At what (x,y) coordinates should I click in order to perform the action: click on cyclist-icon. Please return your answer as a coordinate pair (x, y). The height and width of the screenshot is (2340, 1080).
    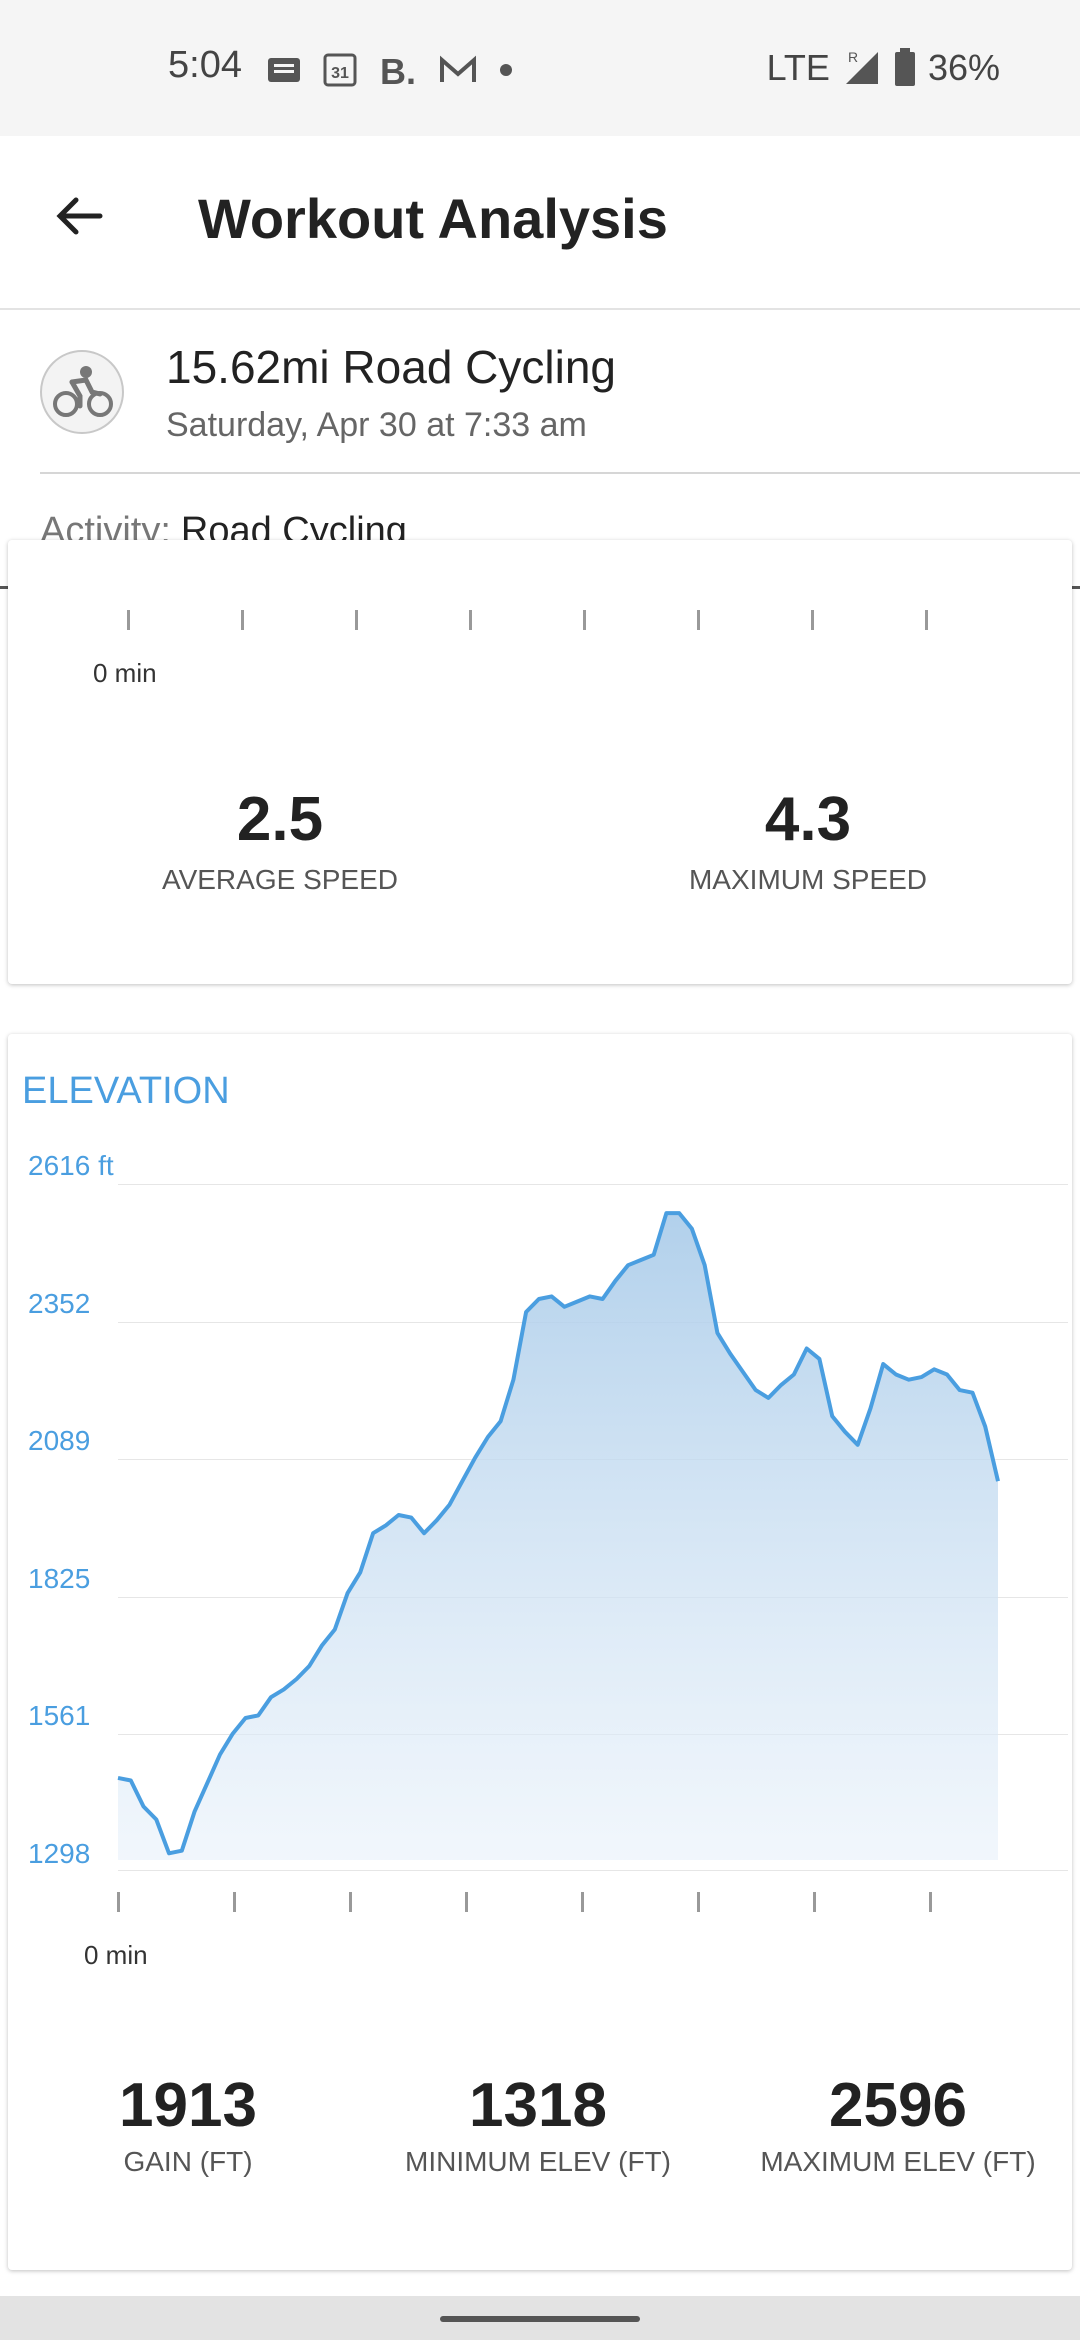
    Looking at the image, I should click on (83, 391).